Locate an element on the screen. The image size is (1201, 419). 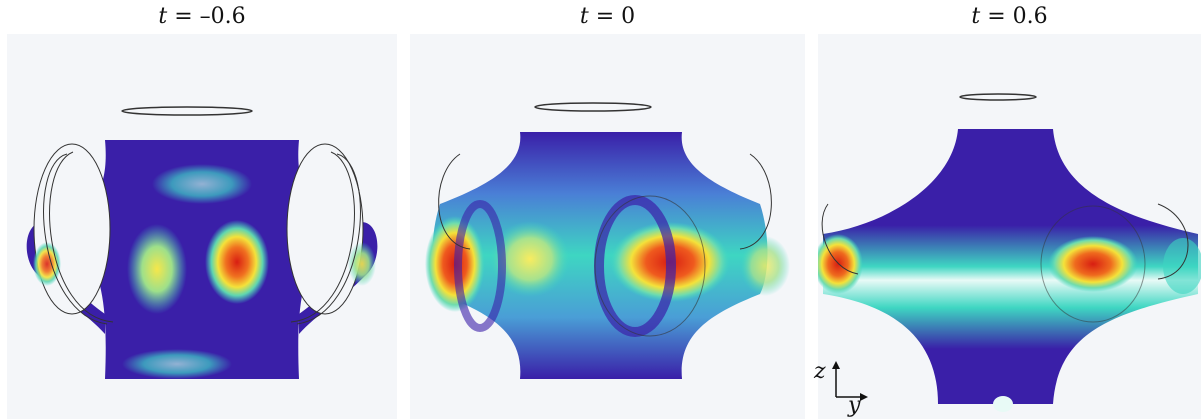
time-value: = 0.6 is located at coordinates (1014, 16).